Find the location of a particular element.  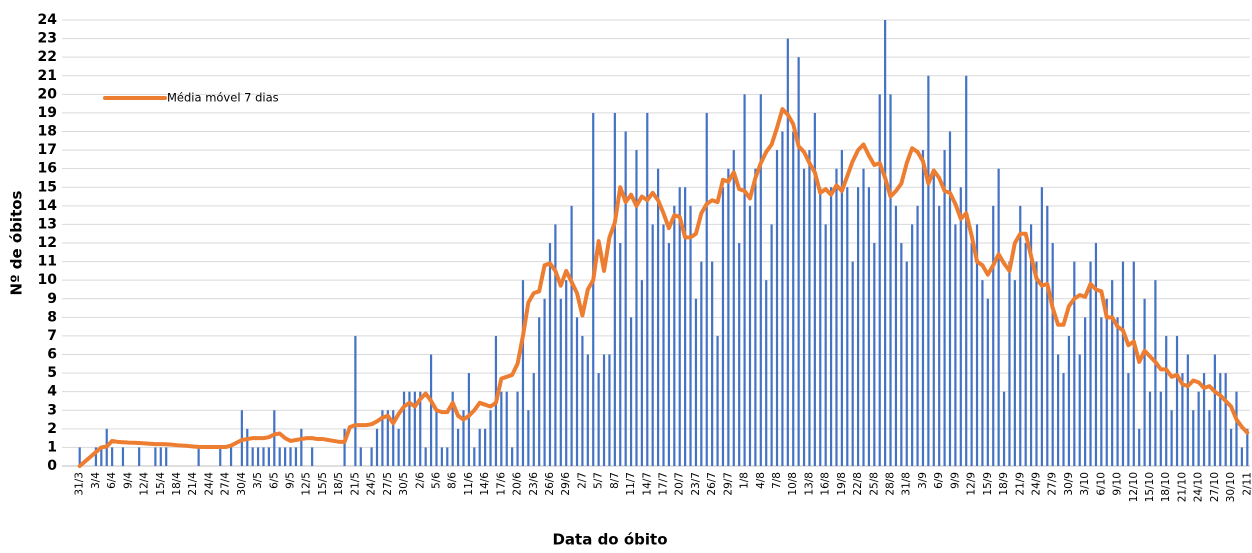

y-tick-label: 4 is located at coordinates (52, 392).